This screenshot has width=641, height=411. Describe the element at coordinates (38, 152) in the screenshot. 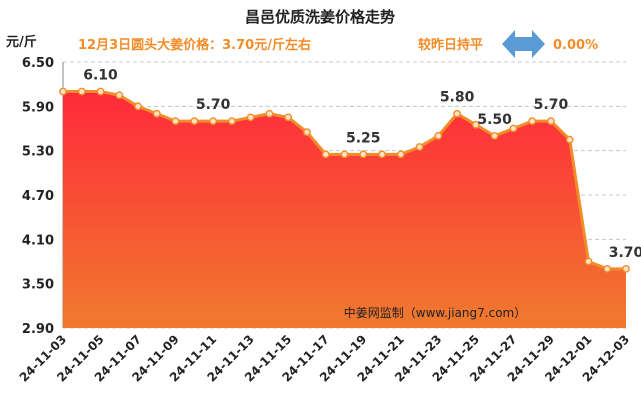

I see `y-tick-label: 5.30` at that location.